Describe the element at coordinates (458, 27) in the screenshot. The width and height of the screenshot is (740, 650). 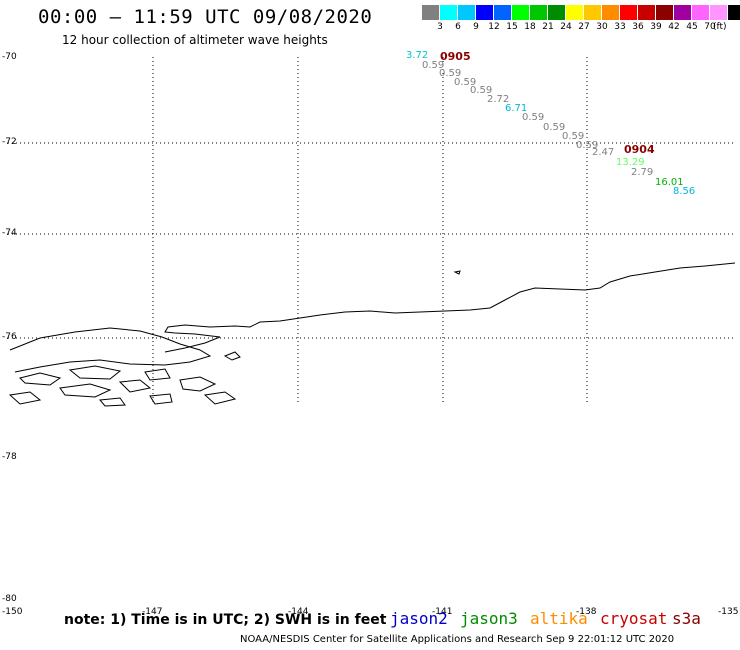
I see `color-scale-label: 6` at that location.